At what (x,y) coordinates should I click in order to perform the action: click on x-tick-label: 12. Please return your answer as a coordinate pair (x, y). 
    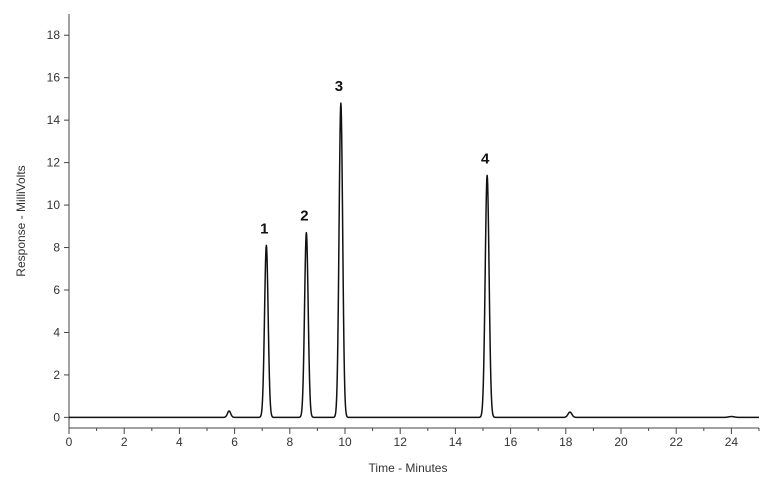
    Looking at the image, I should click on (401, 442).